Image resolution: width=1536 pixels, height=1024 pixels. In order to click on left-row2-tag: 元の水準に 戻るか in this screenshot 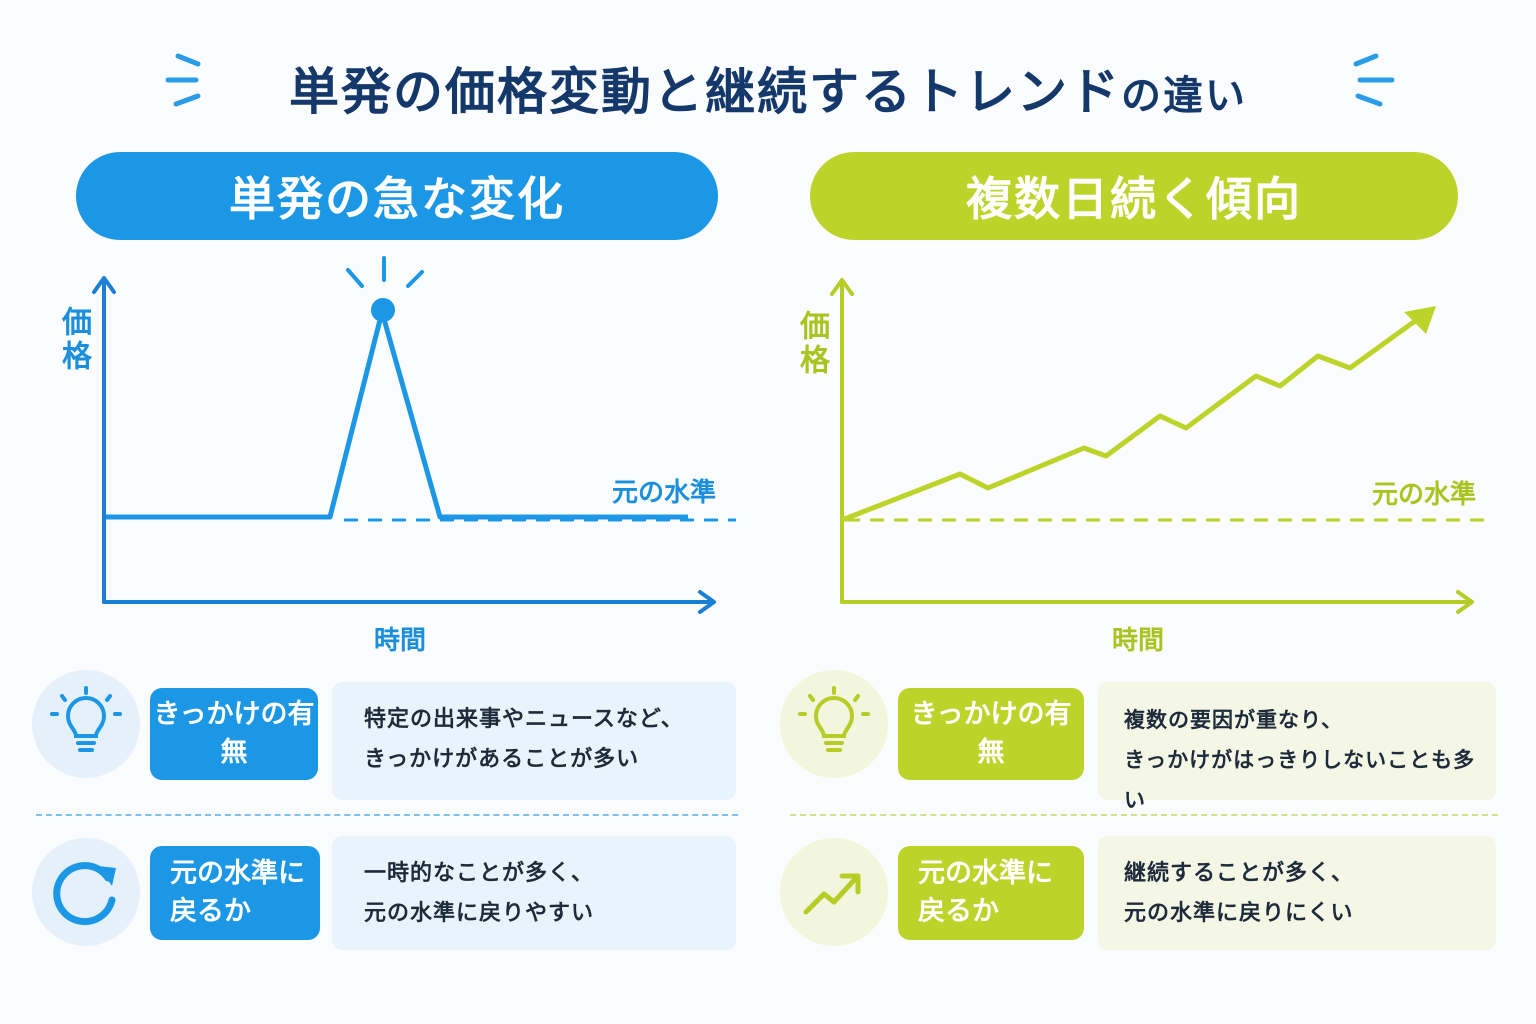, I will do `click(235, 893)`.